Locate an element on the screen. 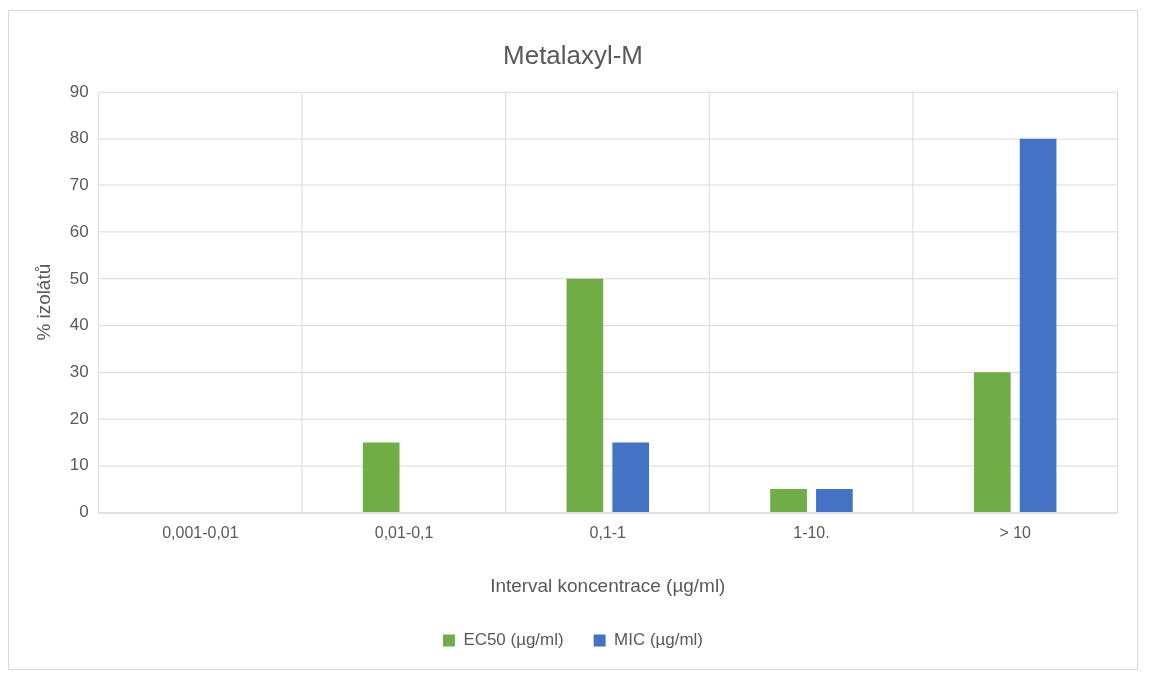 The width and height of the screenshot is (1149, 678). x-tick-label: 1-10. is located at coordinates (811, 533).